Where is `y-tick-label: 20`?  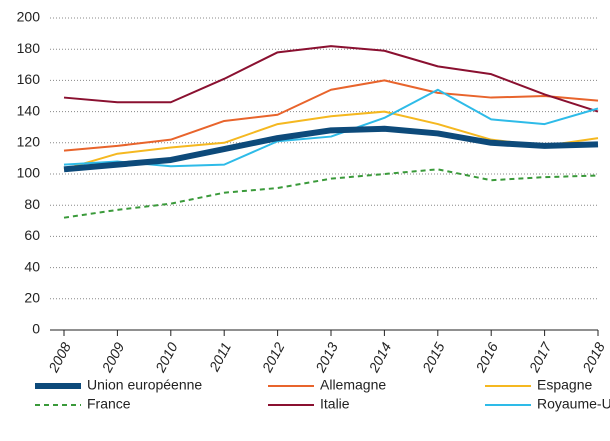
y-tick-label: 20 is located at coordinates (32, 298).